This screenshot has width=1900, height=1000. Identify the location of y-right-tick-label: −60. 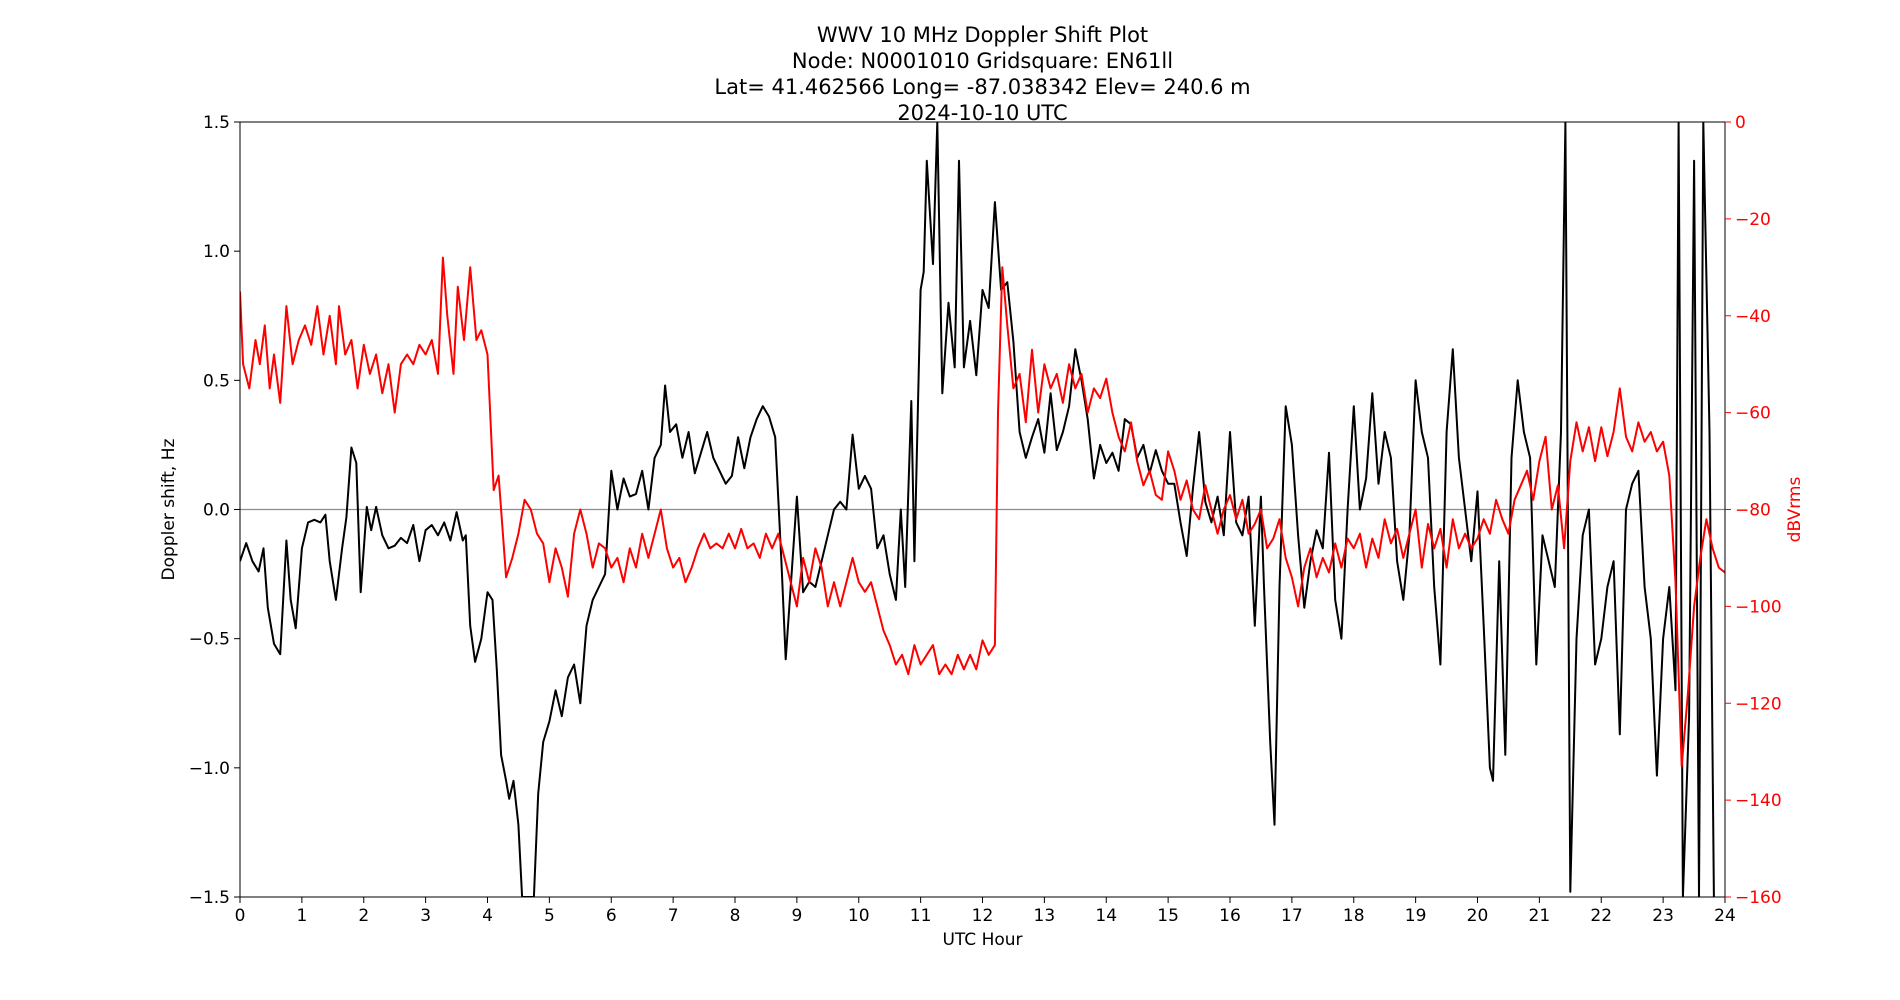
(1753, 414).